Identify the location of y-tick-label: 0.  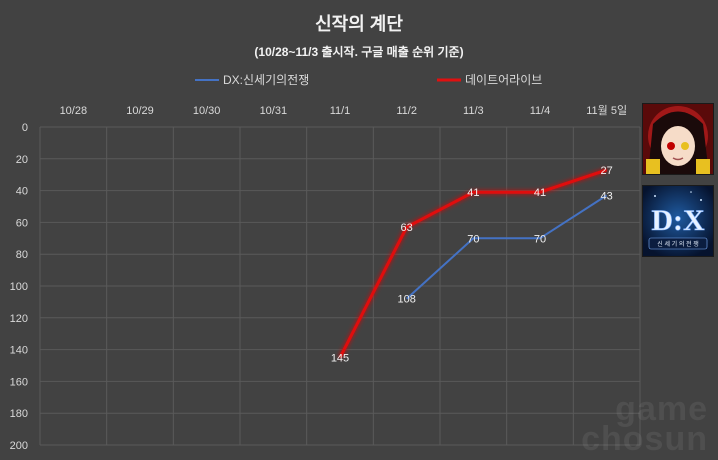
(25, 128).